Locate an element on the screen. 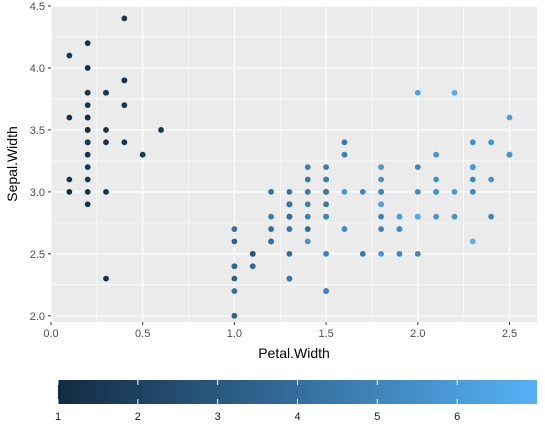 The height and width of the screenshot is (443, 545). legend-ticks: 1 2 3 4 5 6 is located at coordinates (257, 401).